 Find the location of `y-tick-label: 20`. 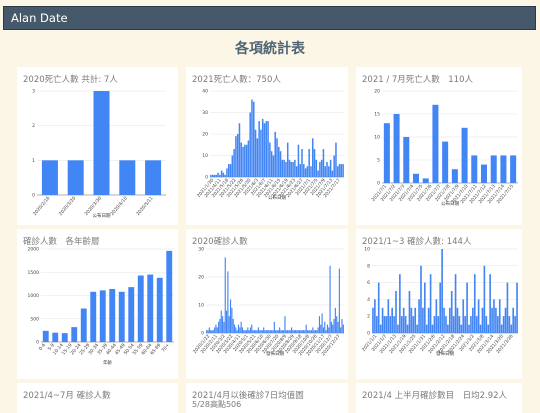

y-tick-label: 20 is located at coordinates (205, 135).